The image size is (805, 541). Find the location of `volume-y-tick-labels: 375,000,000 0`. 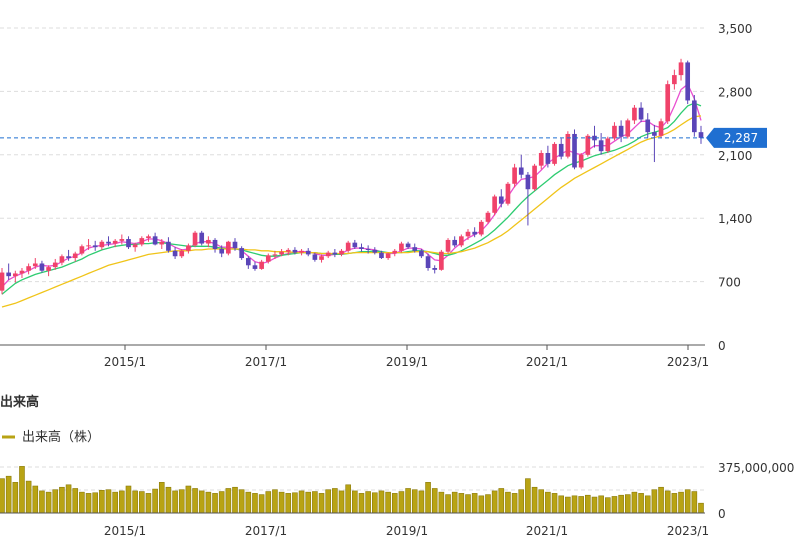

volume-y-tick-labels: 375,000,000 0 is located at coordinates (756, 491).